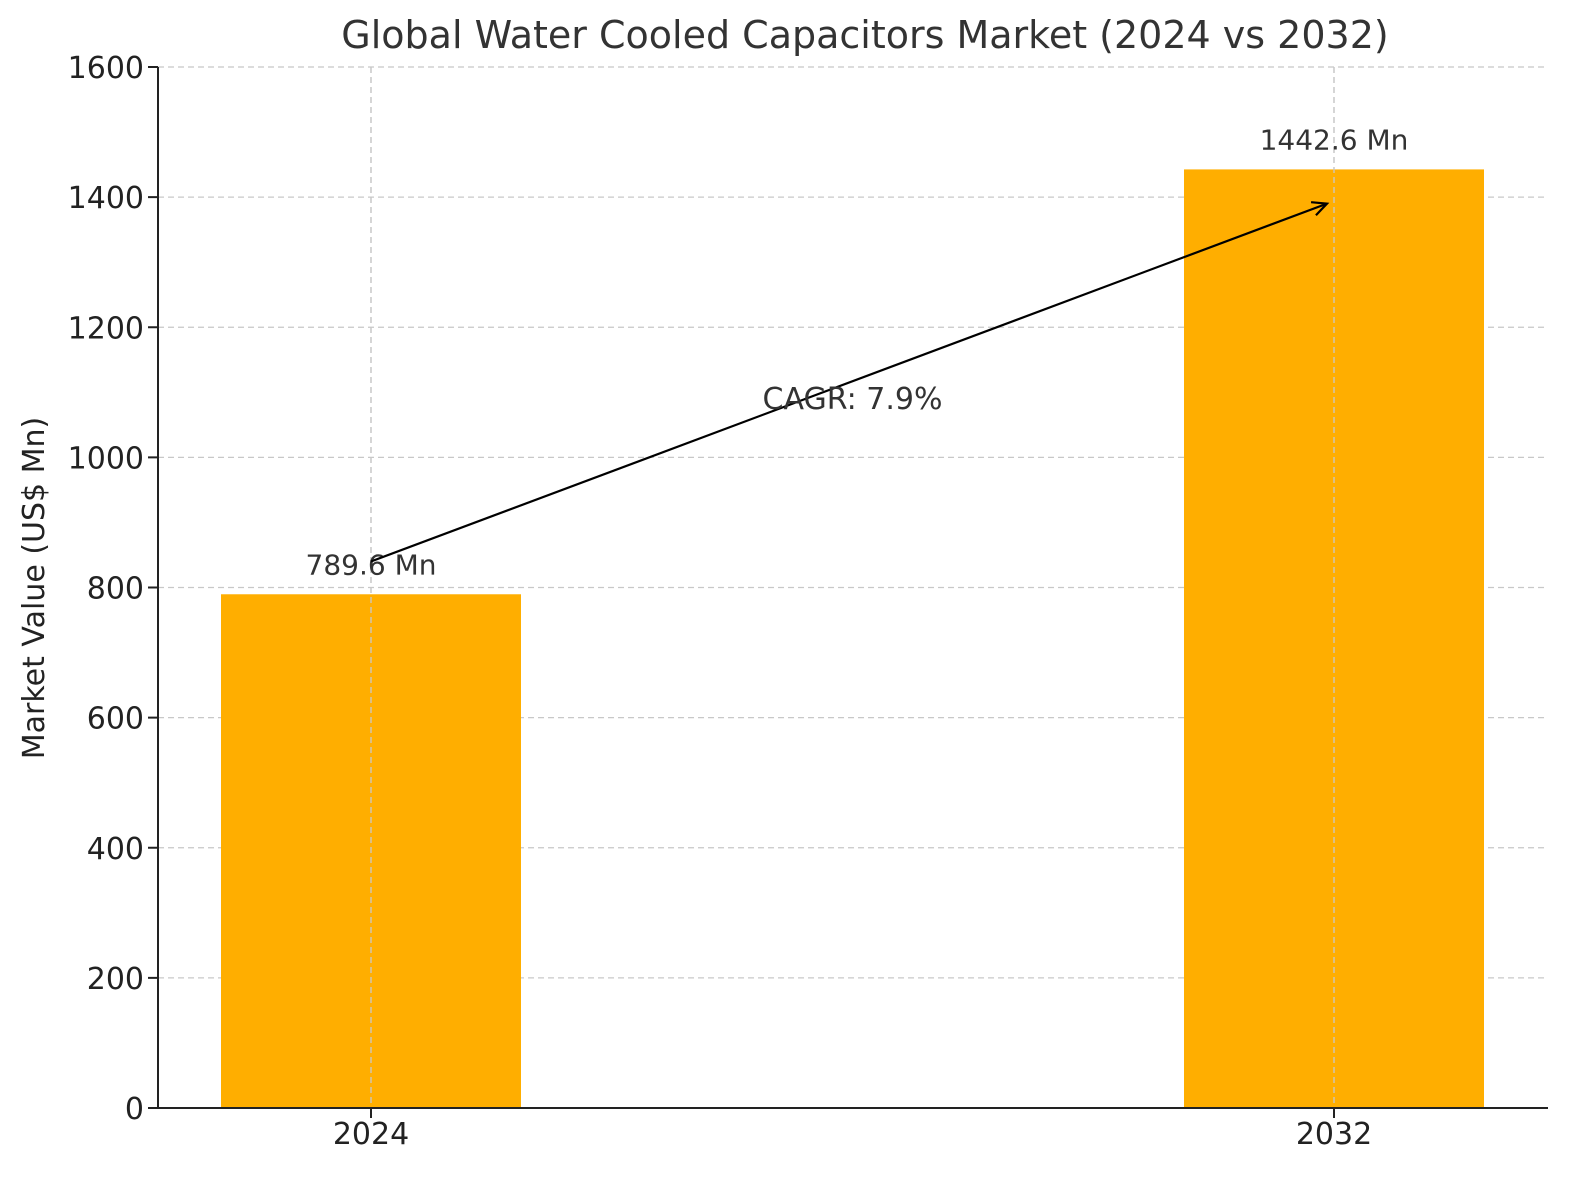 The width and height of the screenshot is (1580, 1180). What do you see at coordinates (106, 198) in the screenshot?
I see `y-tick-label: 1400` at bounding box center [106, 198].